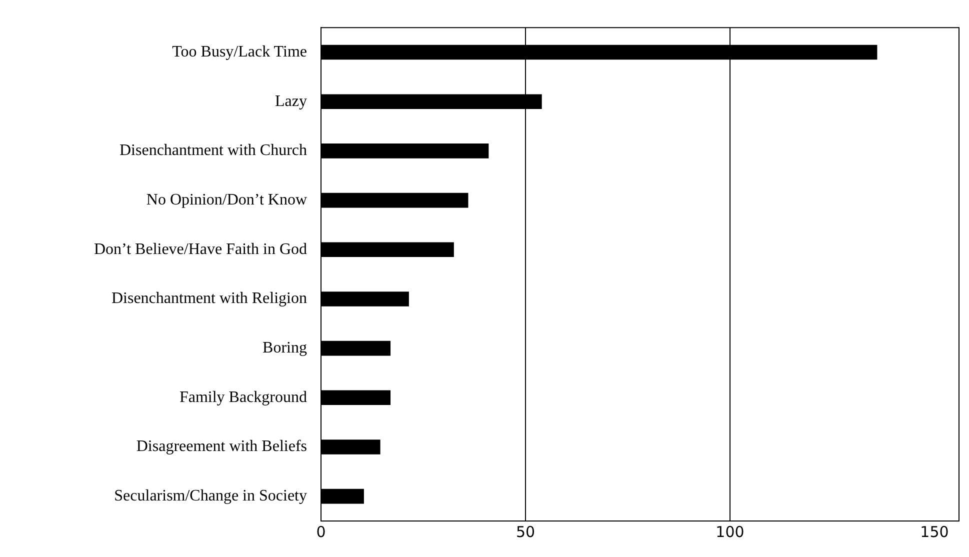 The height and width of the screenshot is (557, 969). Describe the element at coordinates (210, 496) in the screenshot. I see `y-tick-label: Secularism/Change in Society` at that location.